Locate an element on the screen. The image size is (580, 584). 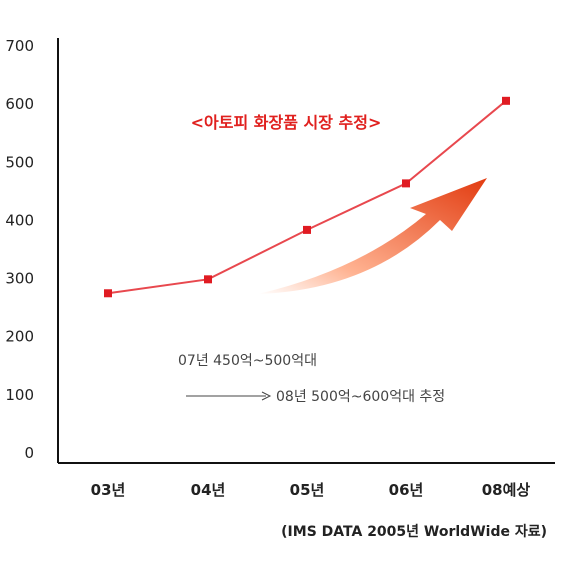
x-tick-label: 03년 is located at coordinates (108, 490).